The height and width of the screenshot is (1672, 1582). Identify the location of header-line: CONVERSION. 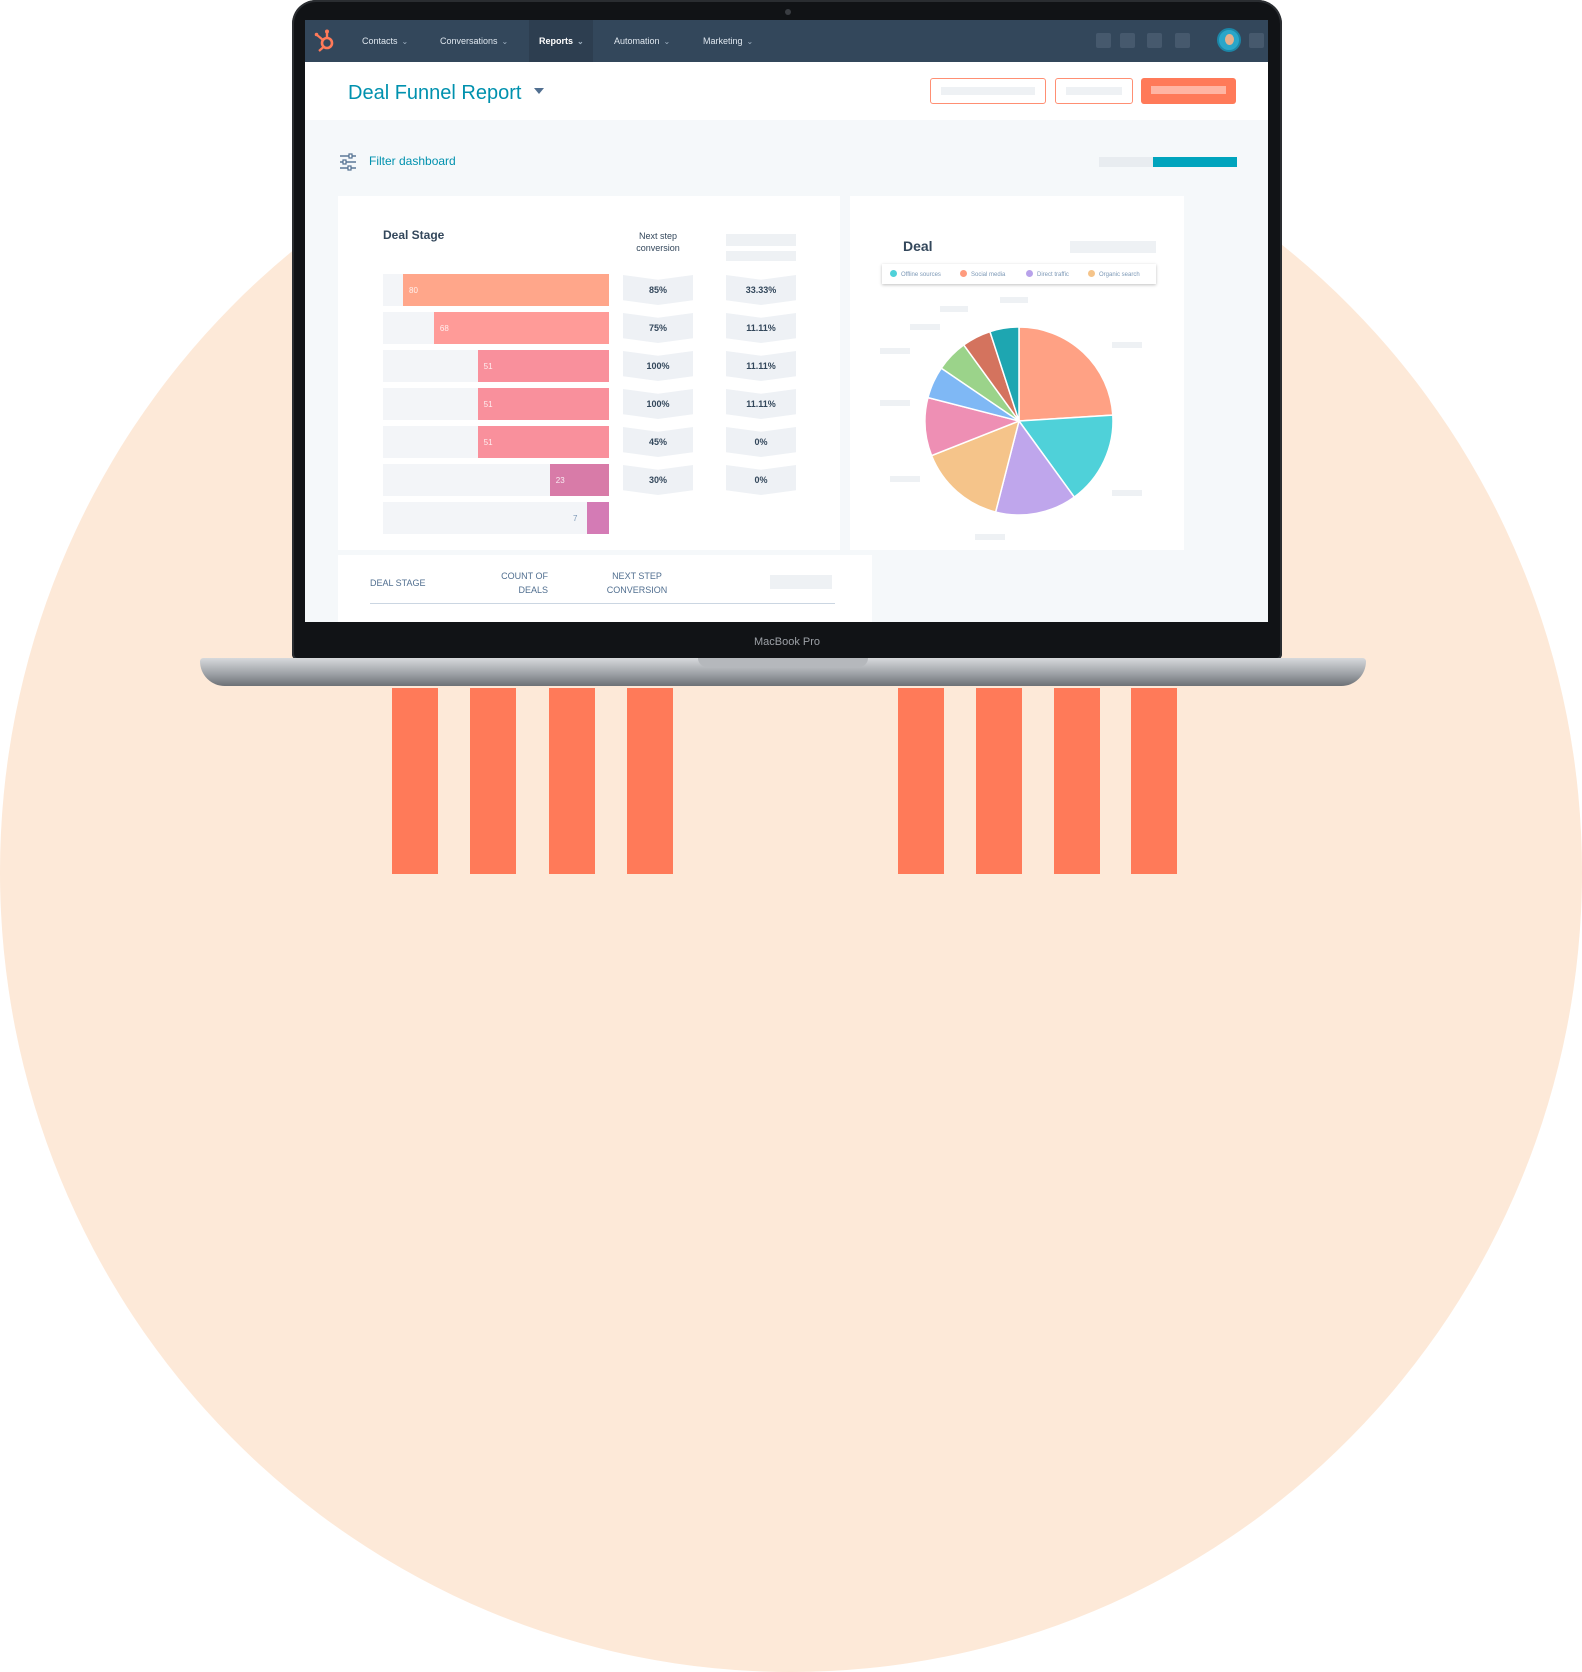
(637, 590).